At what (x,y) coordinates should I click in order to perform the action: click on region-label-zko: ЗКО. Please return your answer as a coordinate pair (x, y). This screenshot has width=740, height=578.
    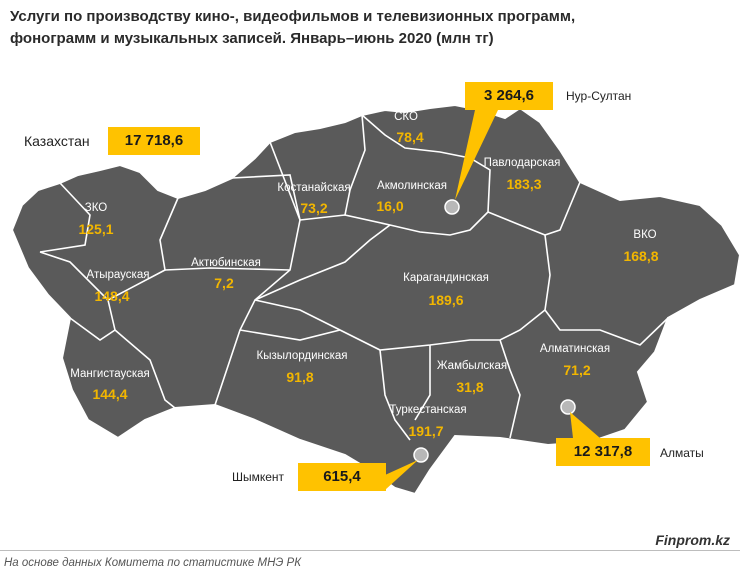
    Looking at the image, I should click on (96, 208).